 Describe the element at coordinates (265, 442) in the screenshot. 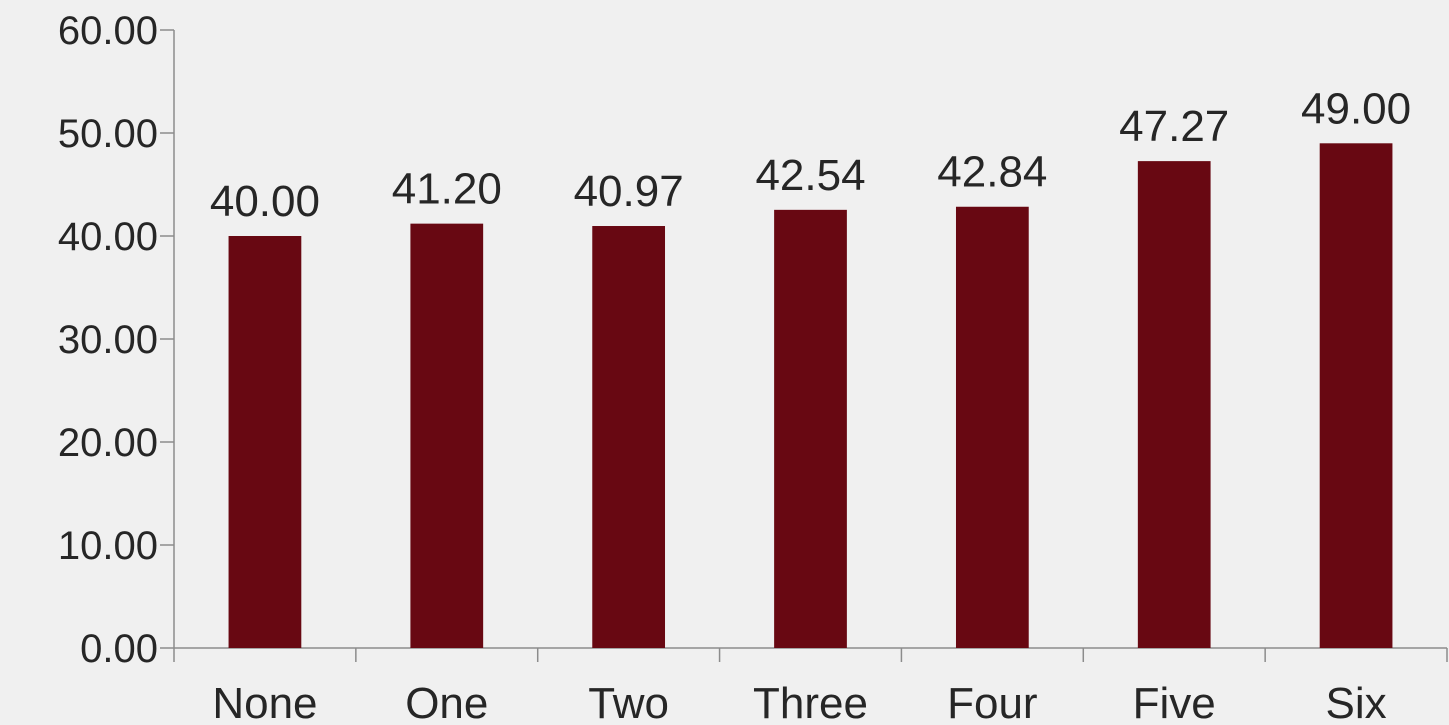

I see `bar-none` at that location.